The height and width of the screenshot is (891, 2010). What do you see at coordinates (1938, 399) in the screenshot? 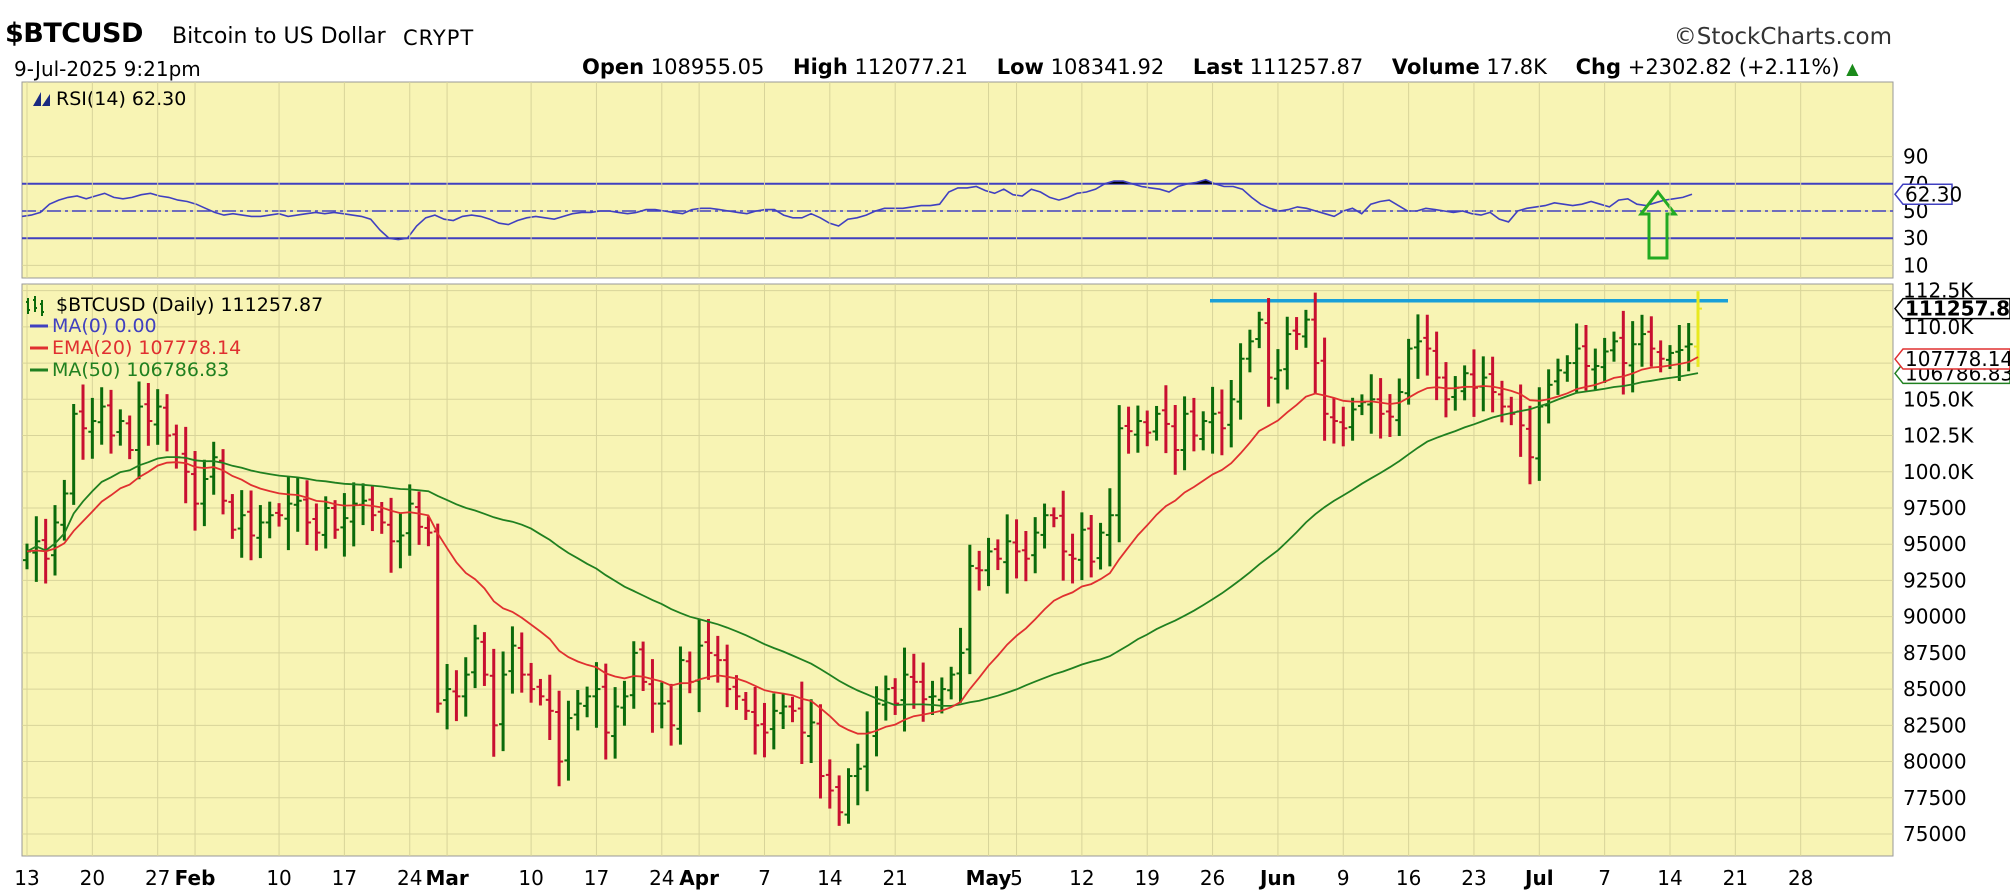
I see `price-y-tick-label: 105.0K` at bounding box center [1938, 399].